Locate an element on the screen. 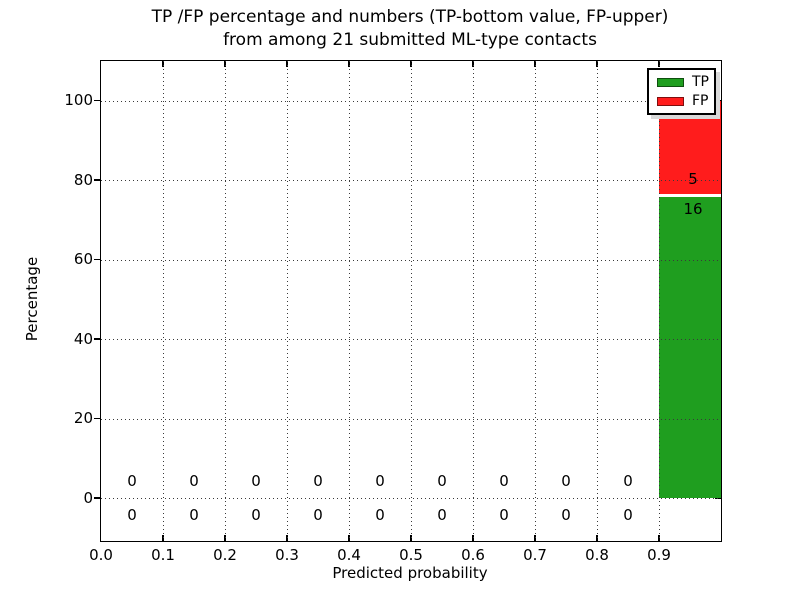  gridline-x-0.8 is located at coordinates (597, 301).